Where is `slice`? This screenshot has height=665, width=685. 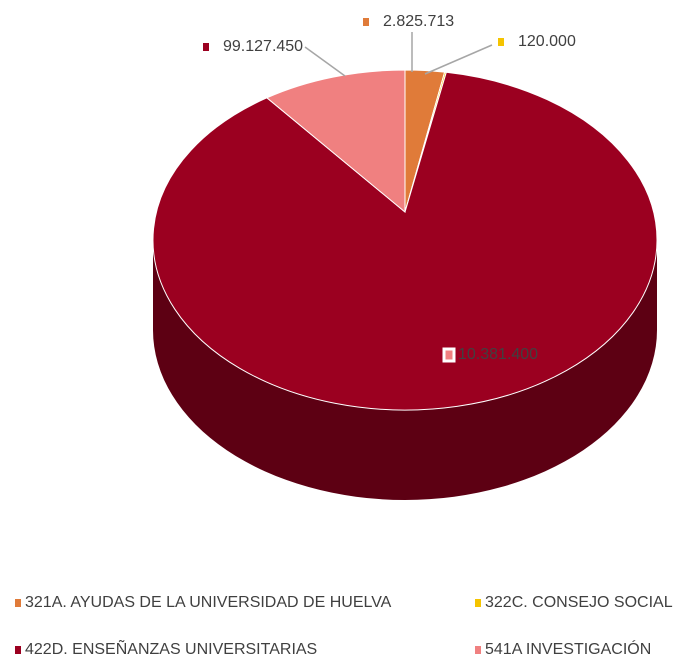
slice is located at coordinates (335, 141).